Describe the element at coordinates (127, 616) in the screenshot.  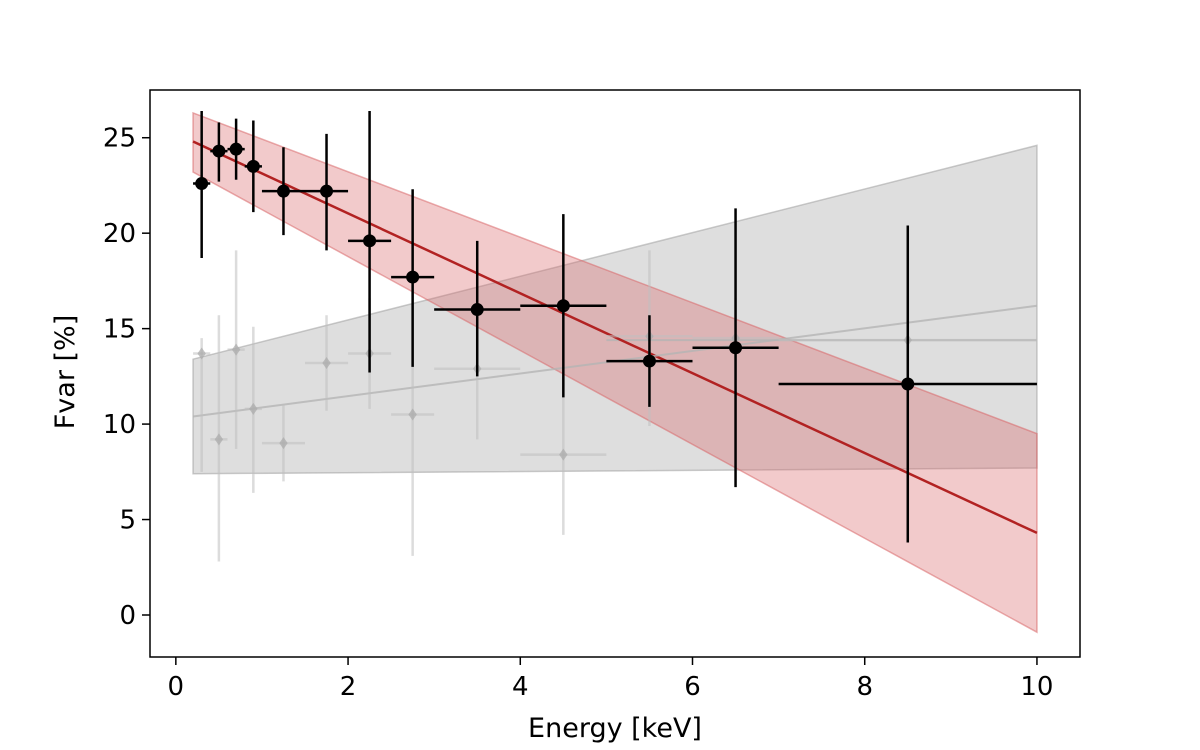
I see `y-tick-label: 0` at that location.